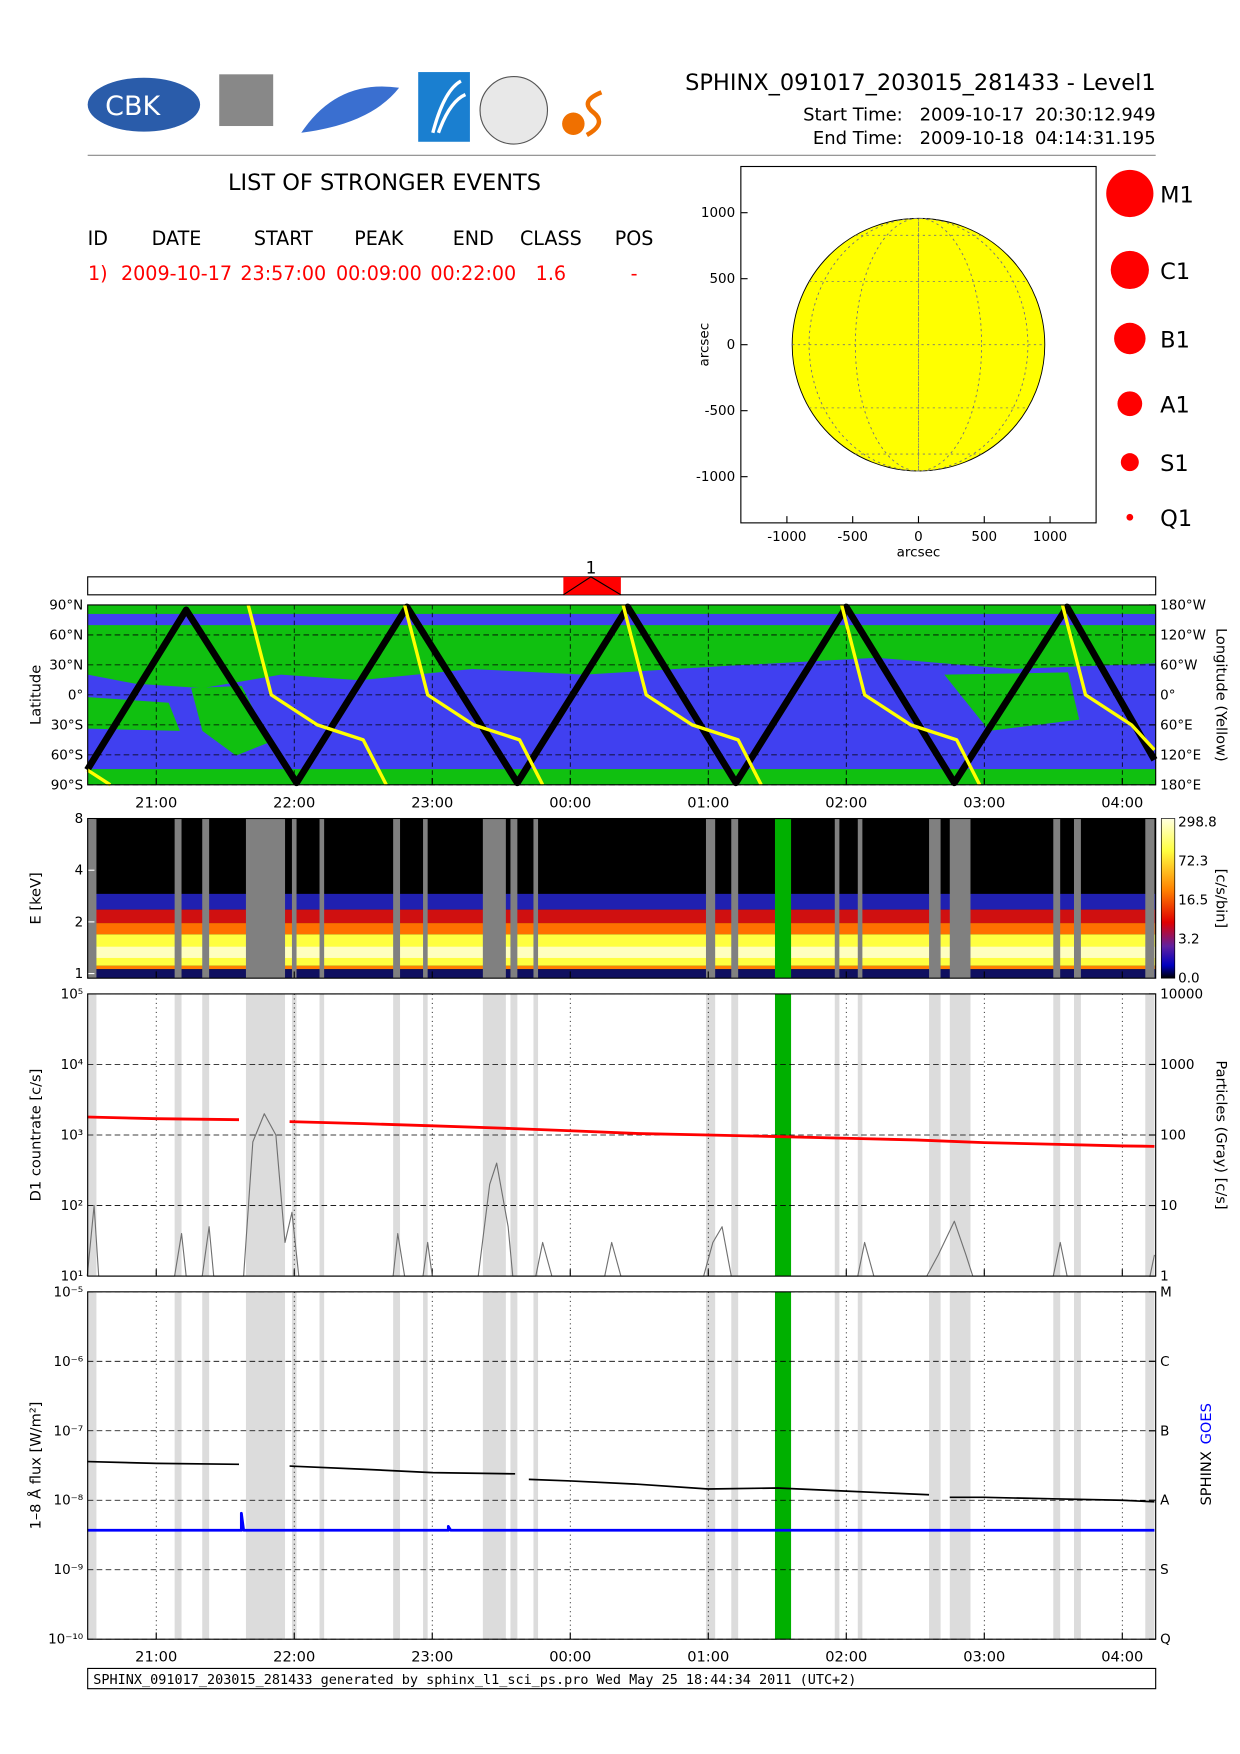 This screenshot has height=1754, width=1240. Describe the element at coordinates (858, 138) in the screenshot. I see `end-label: End Time:` at that location.